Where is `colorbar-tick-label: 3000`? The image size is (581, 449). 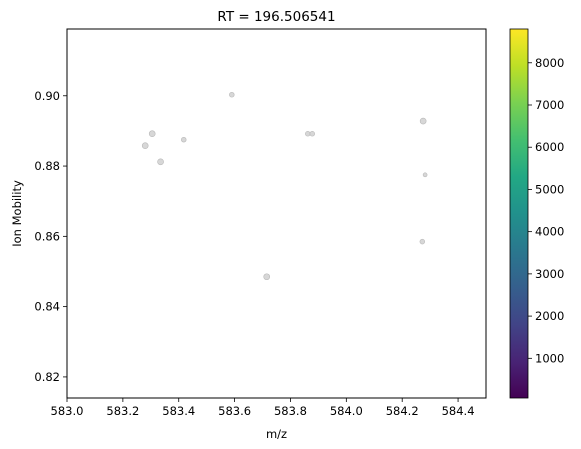
colorbar-tick-label: 3000 is located at coordinates (549, 274).